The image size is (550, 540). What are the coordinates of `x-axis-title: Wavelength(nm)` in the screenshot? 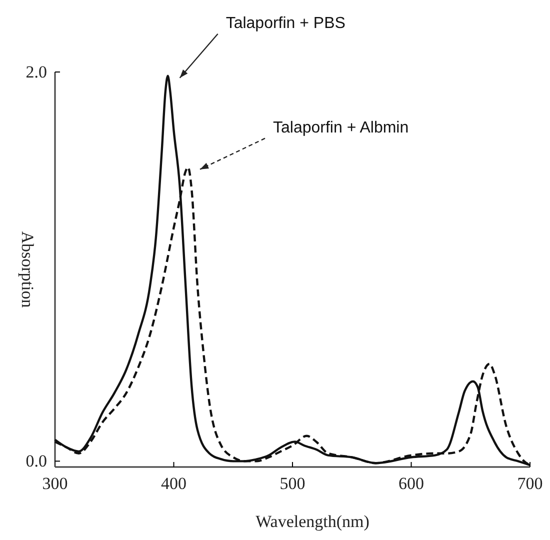 It's located at (313, 521).